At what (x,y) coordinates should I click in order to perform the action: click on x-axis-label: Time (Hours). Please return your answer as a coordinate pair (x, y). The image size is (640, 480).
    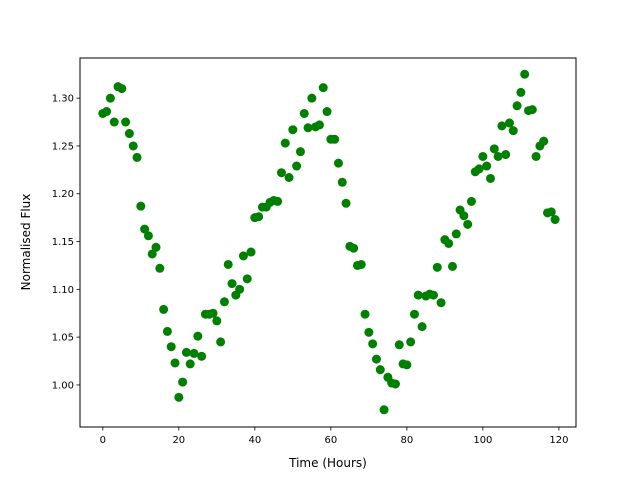
    Looking at the image, I should click on (327, 463).